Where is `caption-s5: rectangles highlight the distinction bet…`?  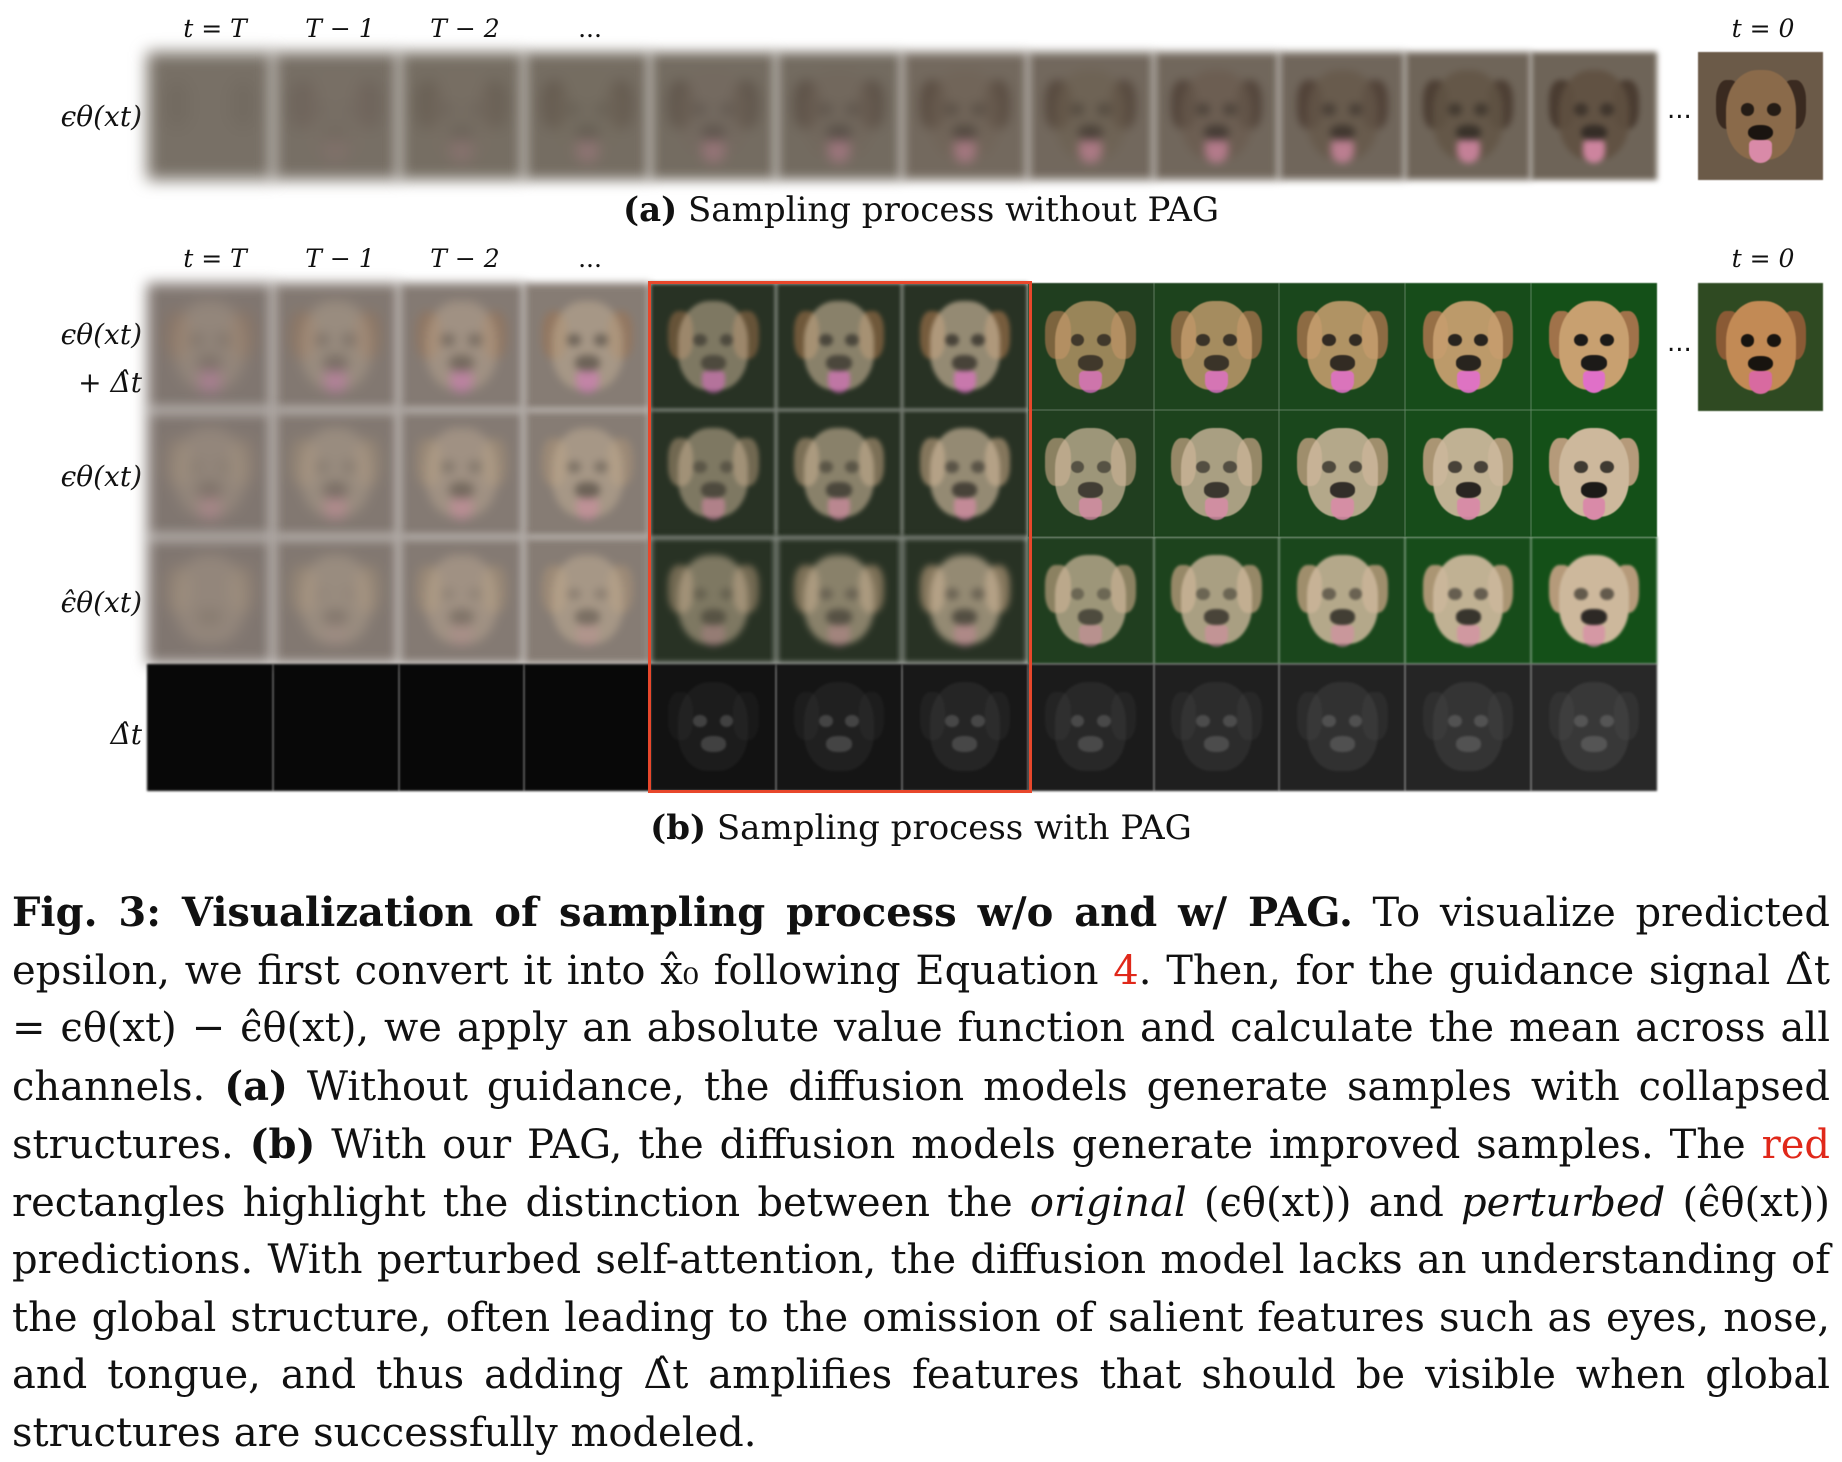
caption-s5: rectangles highlight the distinction bet… is located at coordinates (521, 1202).